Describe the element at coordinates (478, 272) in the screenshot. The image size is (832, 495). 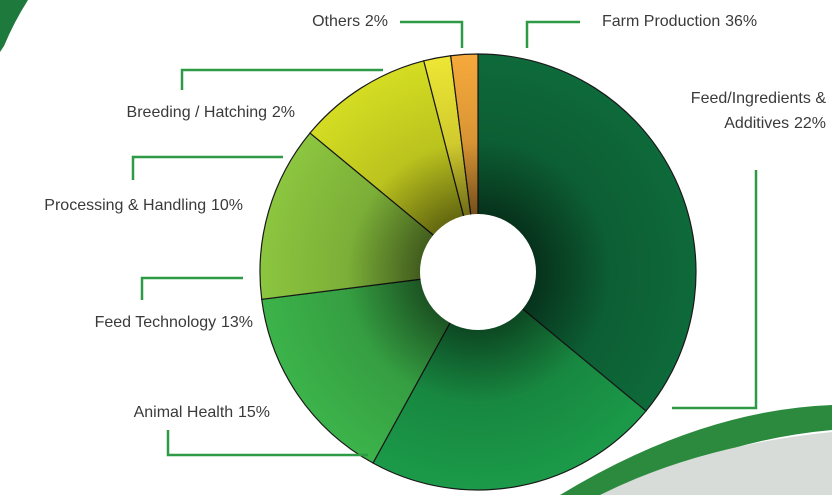
I see `donut-hole` at that location.